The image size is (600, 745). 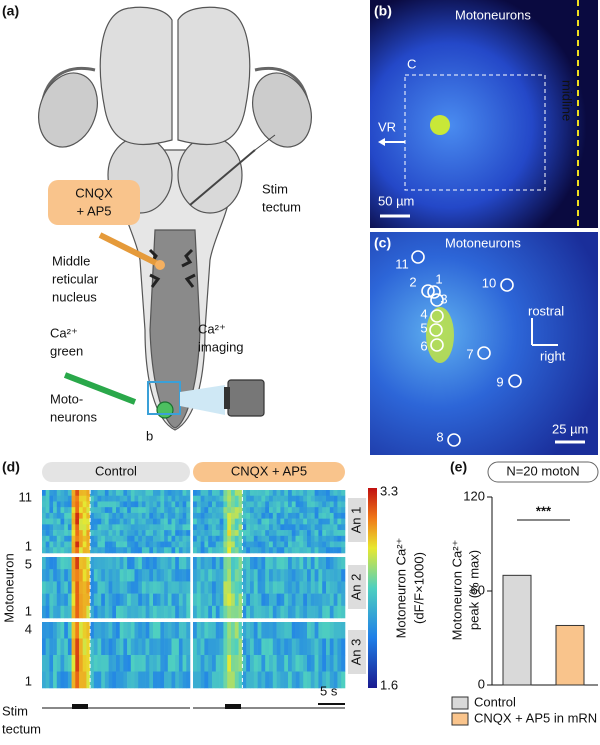 I want to click on legend-swatch, so click(x=460, y=703).